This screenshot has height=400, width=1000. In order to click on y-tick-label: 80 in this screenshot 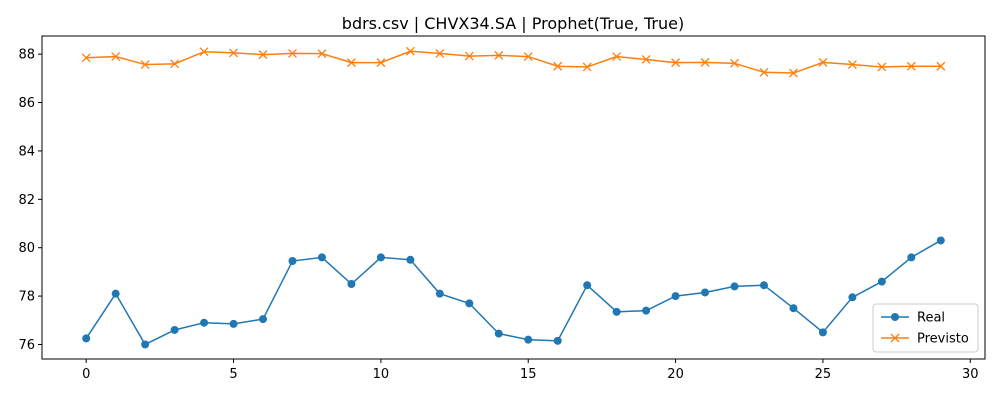, I will do `click(26, 248)`.